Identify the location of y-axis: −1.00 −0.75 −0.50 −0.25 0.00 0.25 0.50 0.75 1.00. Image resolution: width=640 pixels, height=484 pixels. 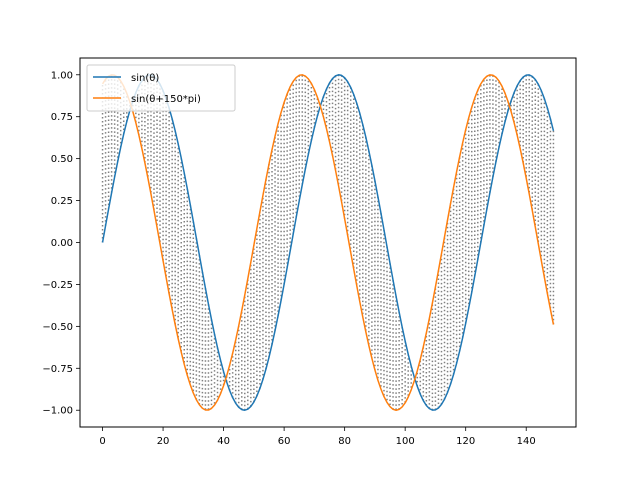
(61, 243).